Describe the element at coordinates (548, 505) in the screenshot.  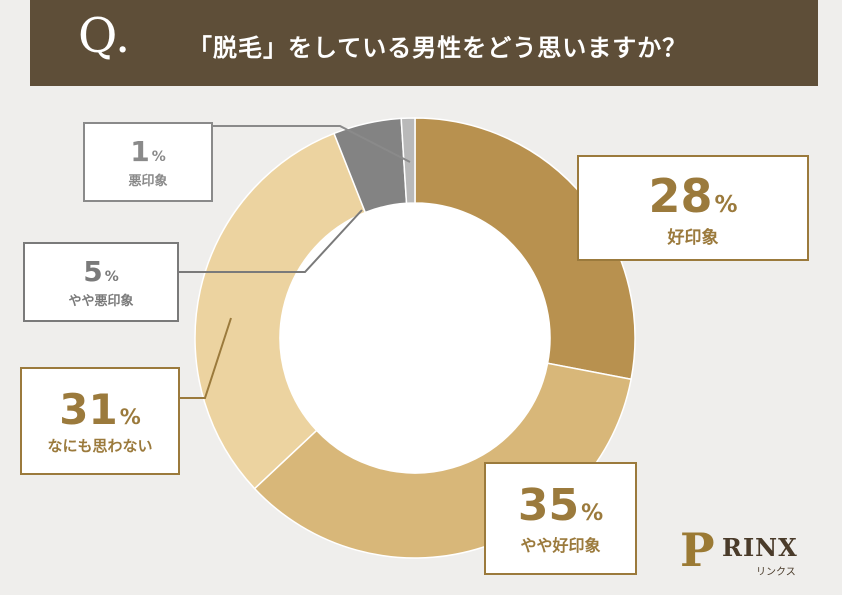
I see `pct-value: 35` at that location.